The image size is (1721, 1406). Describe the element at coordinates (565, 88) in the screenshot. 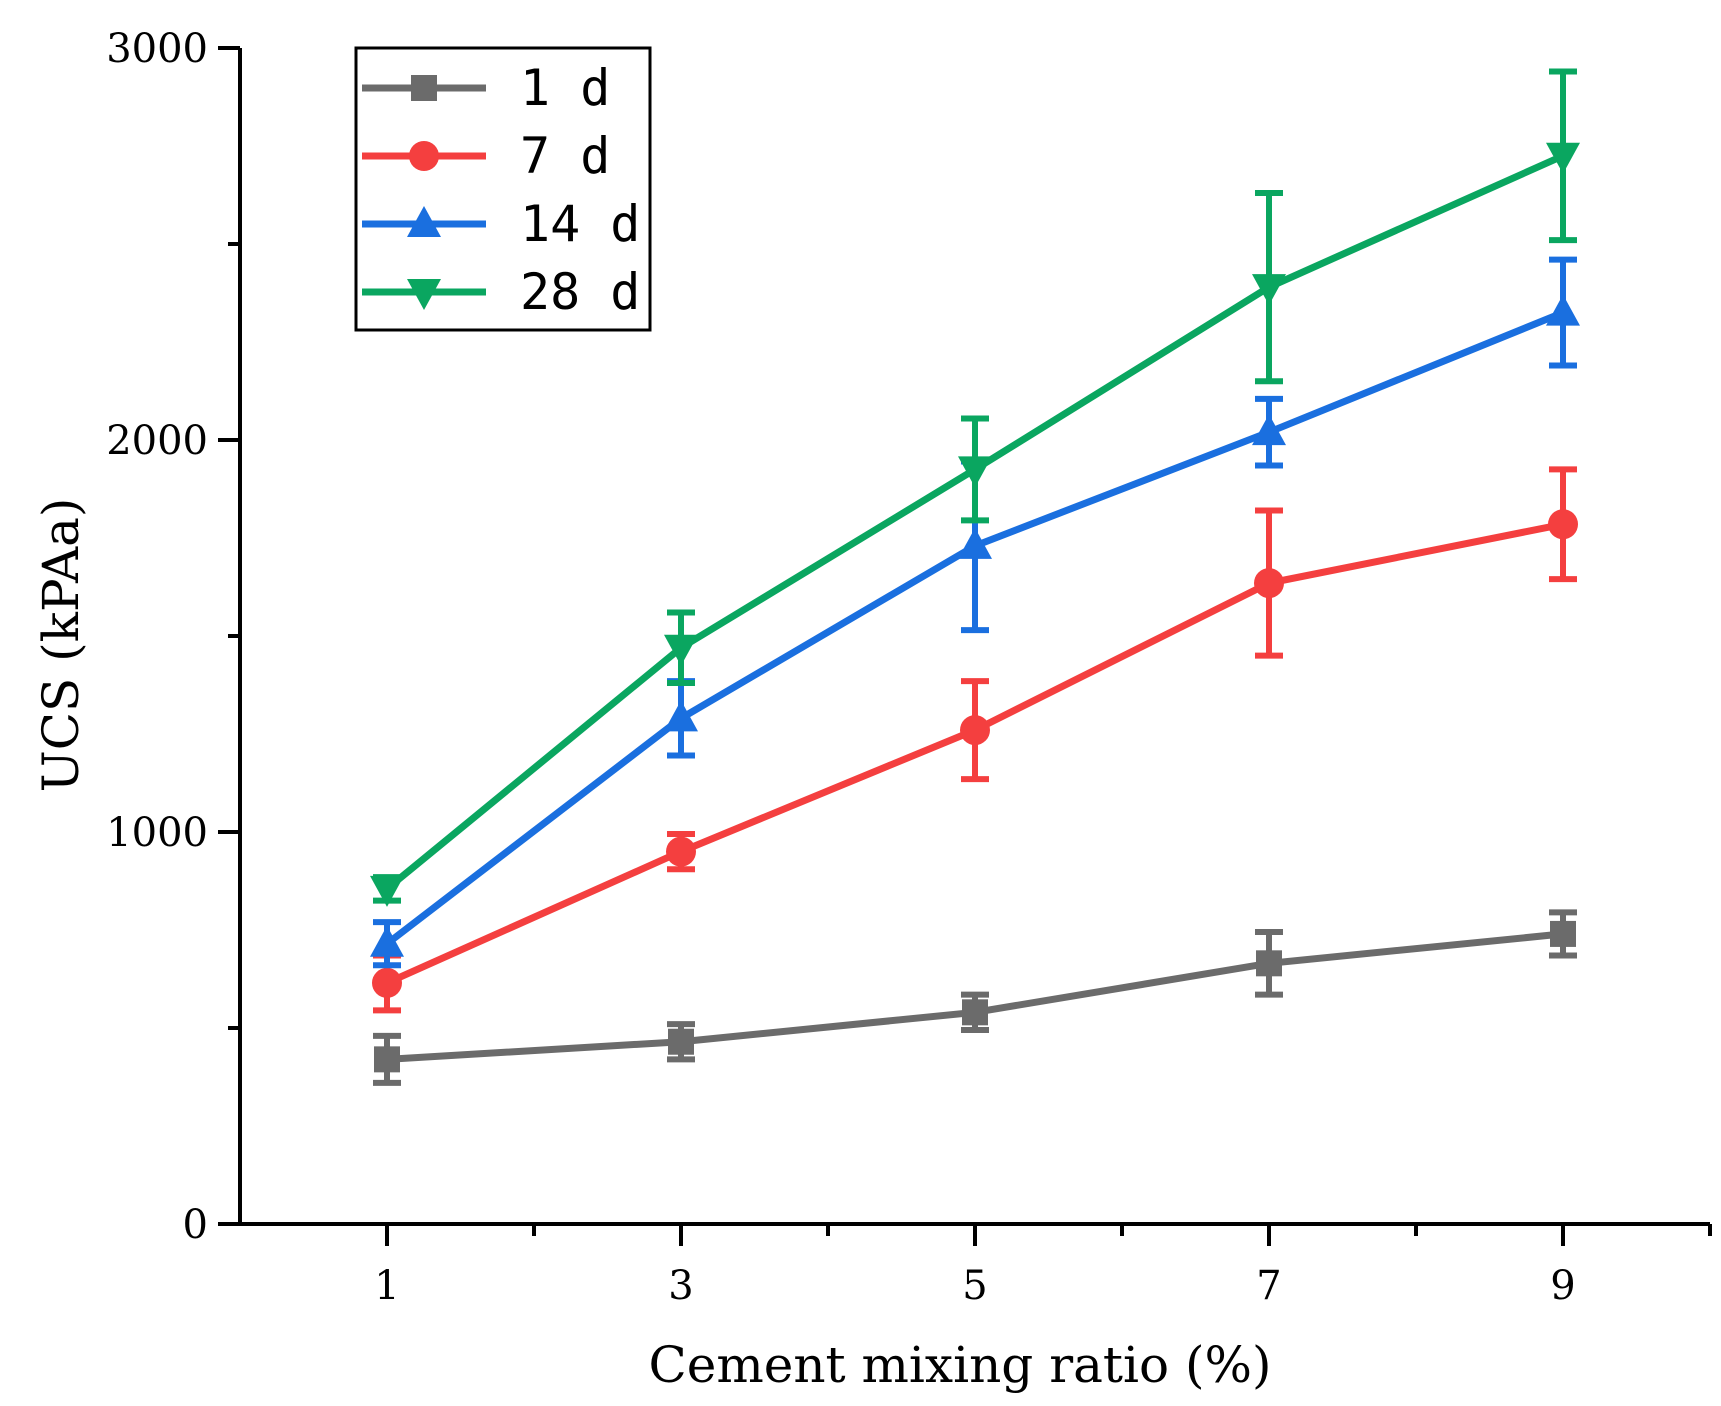

I see `legend-label: 1 d` at that location.